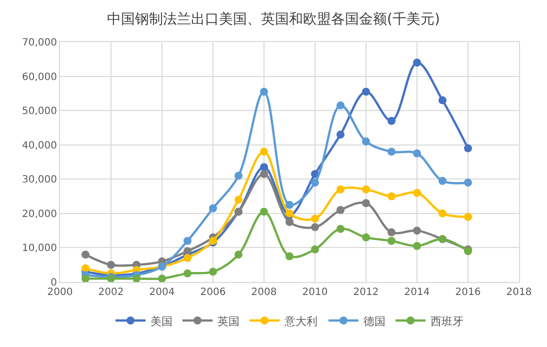 The height and width of the screenshot is (347, 547). Describe the element at coordinates (39, 112) in the screenshot. I see `y-tick-label: 50,000` at that location.